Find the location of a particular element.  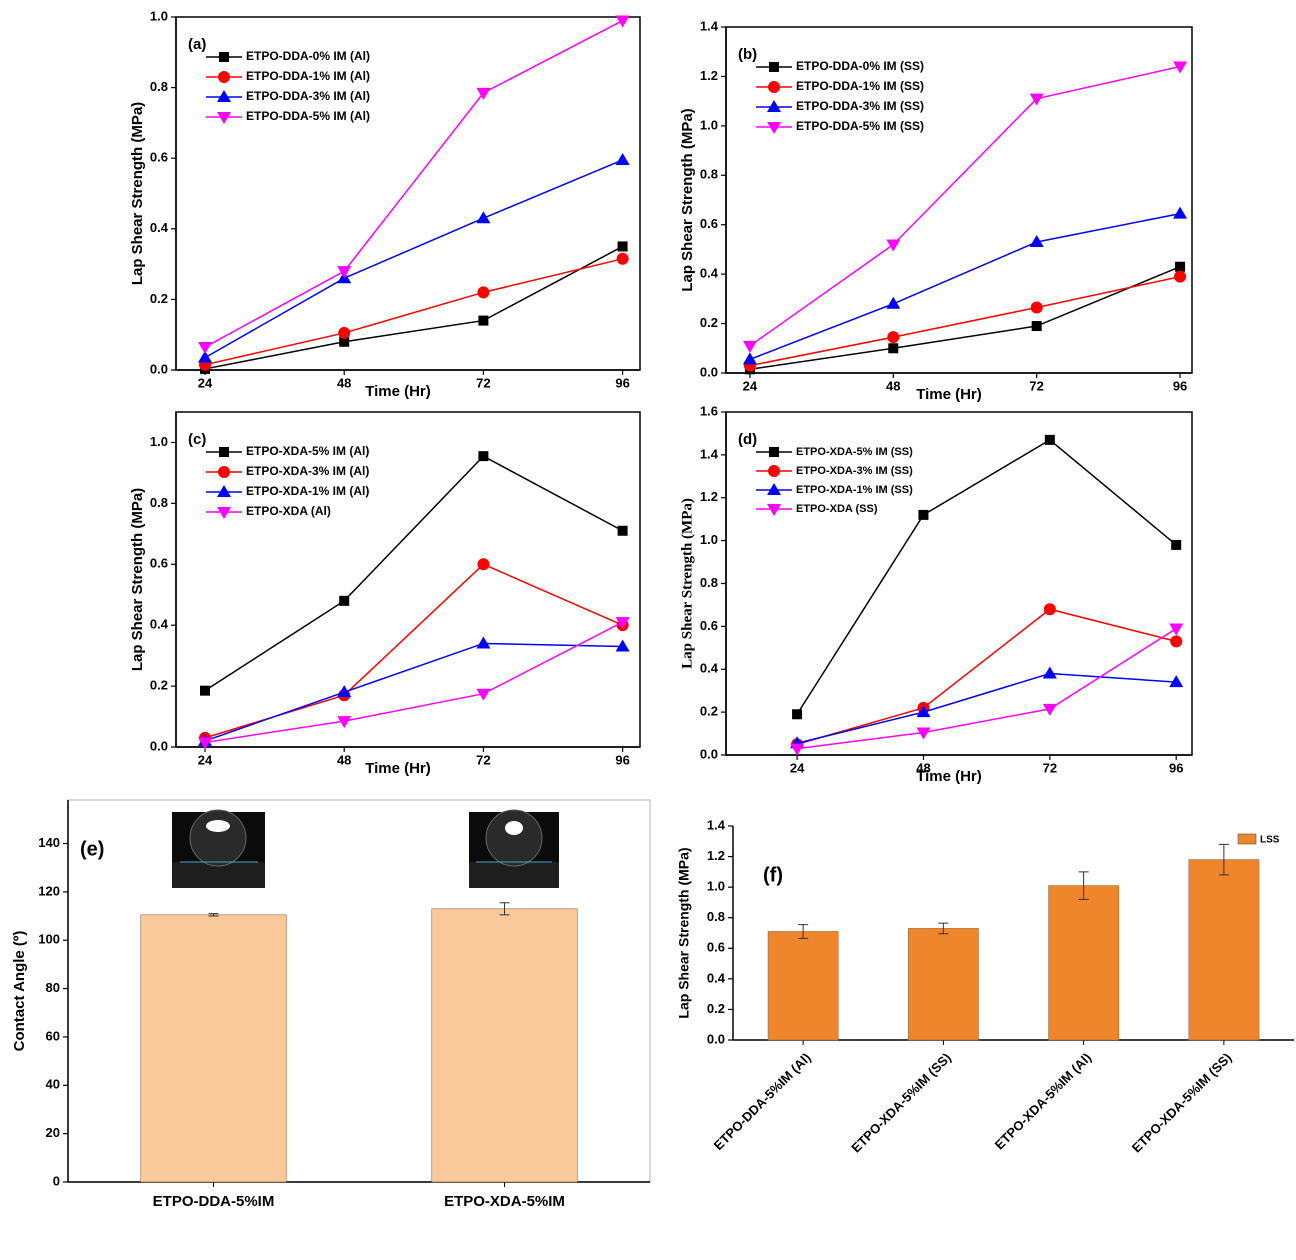

legend-label: ETPO-DDA-5% IM (Al) is located at coordinates (308, 116).